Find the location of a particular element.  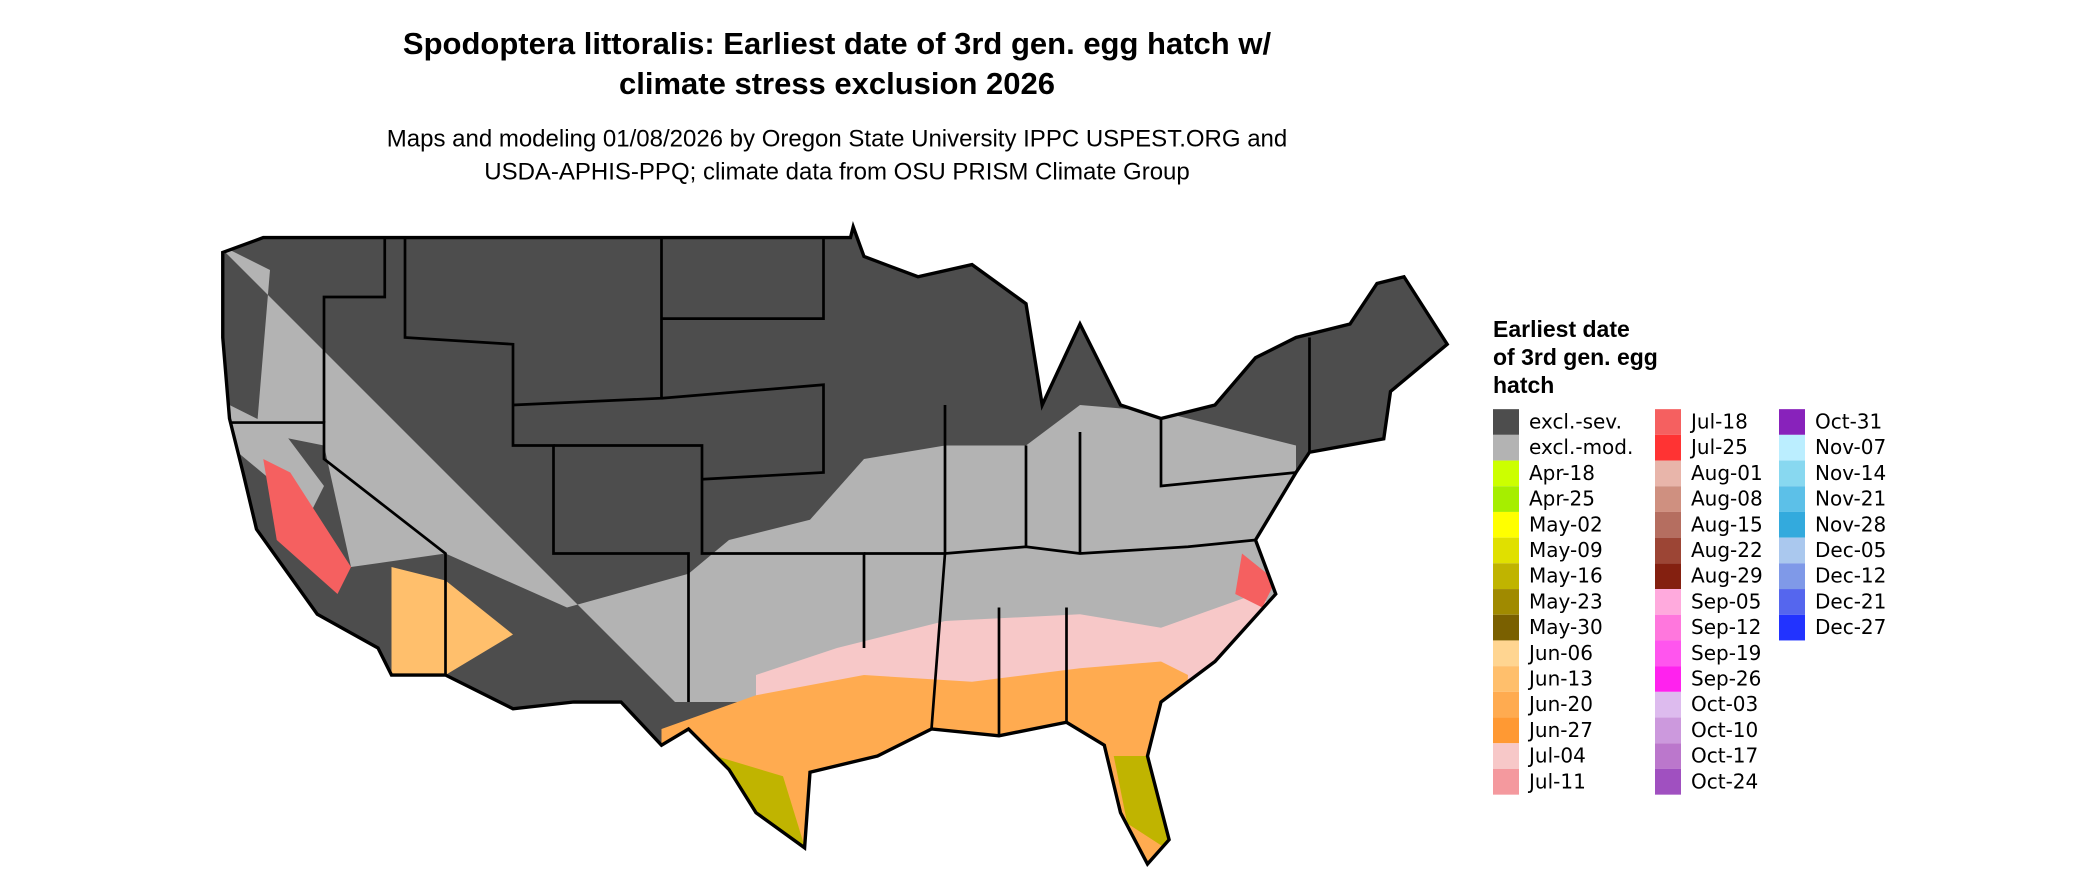

legend-label: Aug-01 is located at coordinates (1727, 473).